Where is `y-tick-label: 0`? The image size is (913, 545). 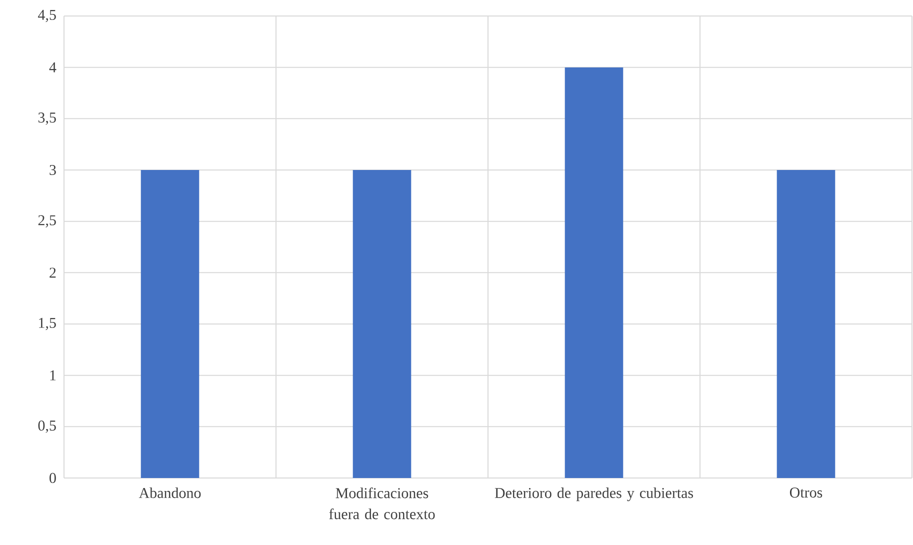 y-tick-label: 0 is located at coordinates (53, 478).